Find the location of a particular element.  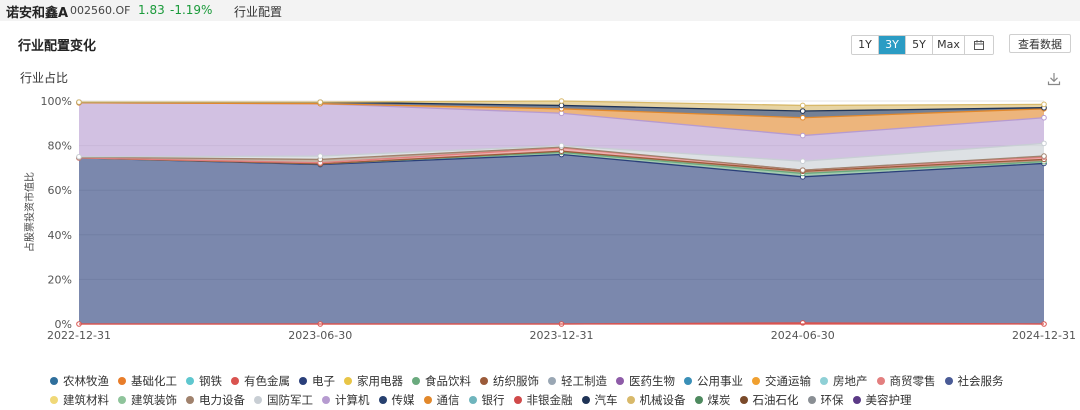

legend-label: 建筑材料 is located at coordinates (86, 400).